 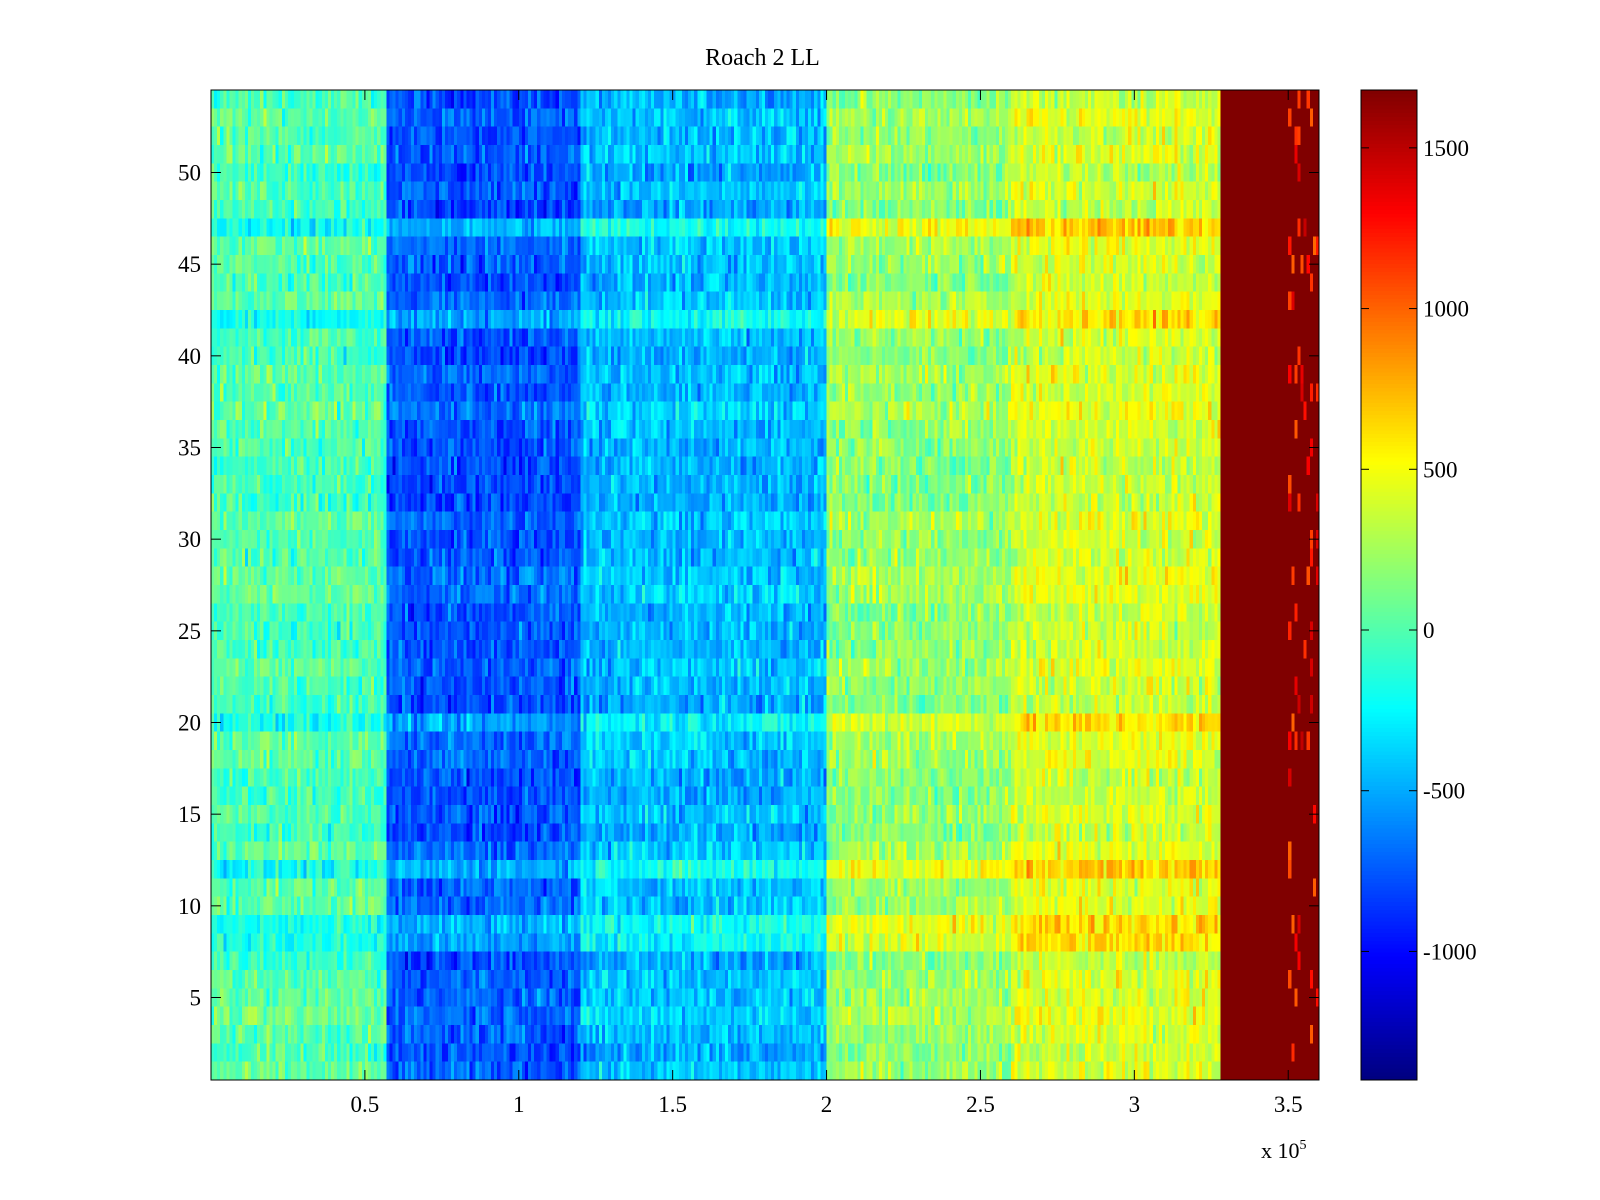 I want to click on x-tick-label: 3, so click(x=1135, y=1104).